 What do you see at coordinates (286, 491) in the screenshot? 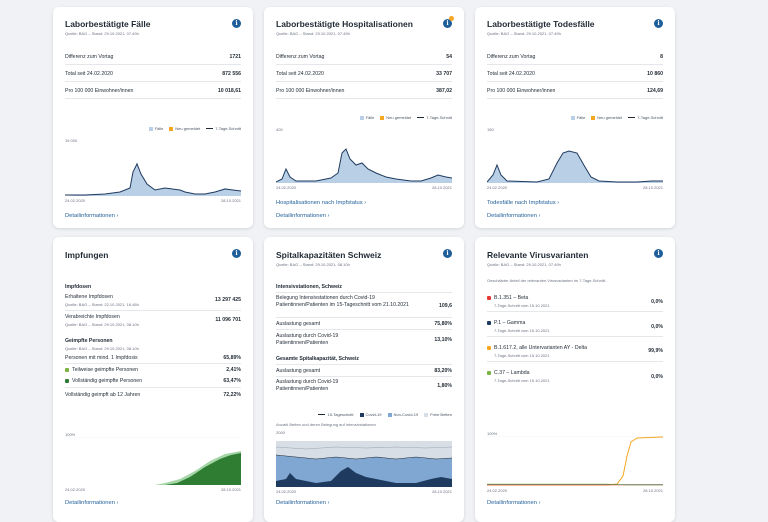
I see `icu-x-start: 24.02.2020` at bounding box center [286, 491].